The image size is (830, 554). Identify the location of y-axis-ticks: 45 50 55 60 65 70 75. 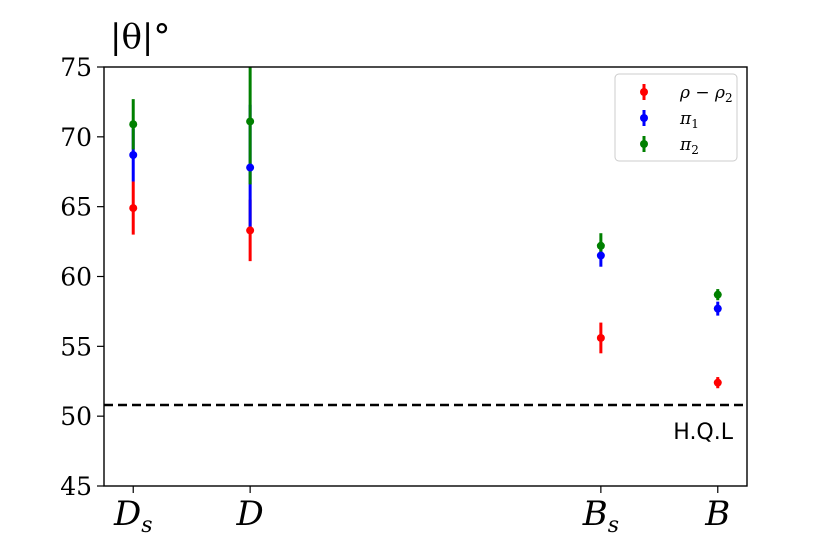
(82, 277).